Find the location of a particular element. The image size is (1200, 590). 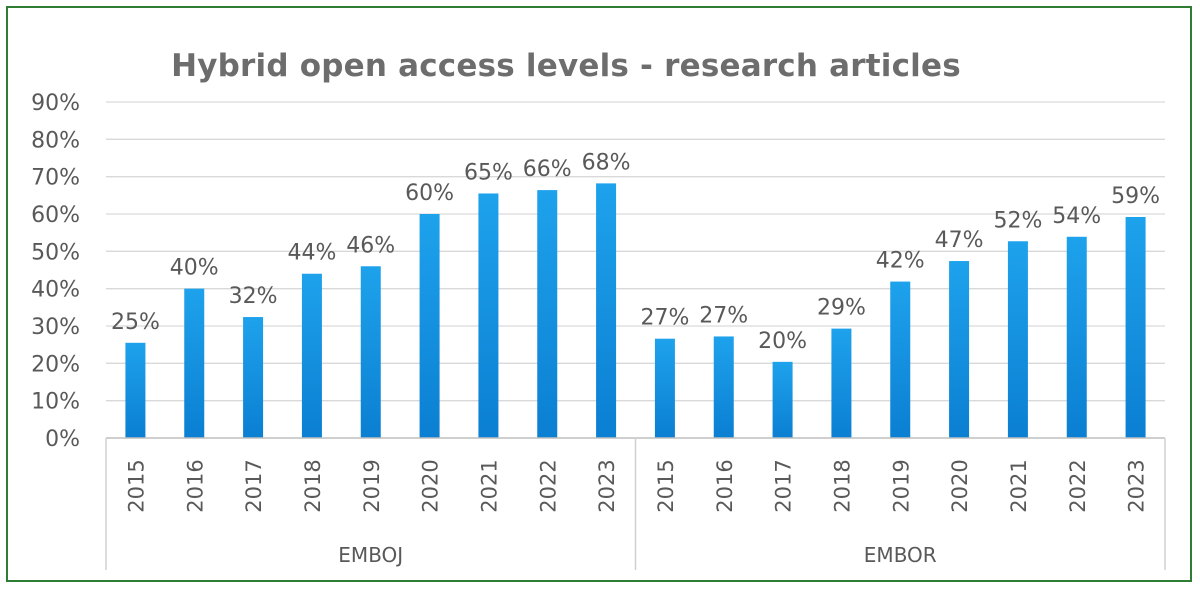

group-label: EMBOR is located at coordinates (900, 555).